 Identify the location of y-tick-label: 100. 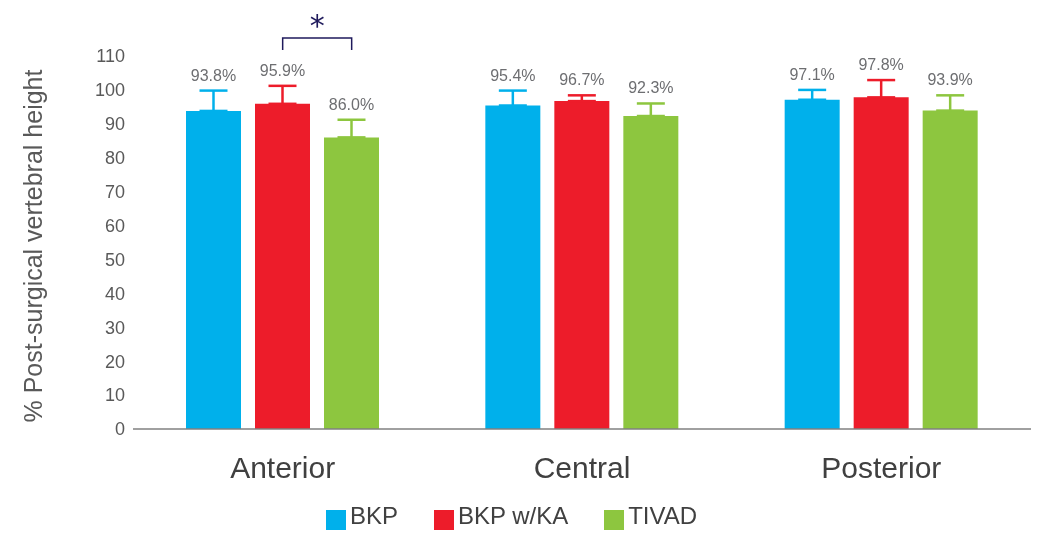
(109, 90).